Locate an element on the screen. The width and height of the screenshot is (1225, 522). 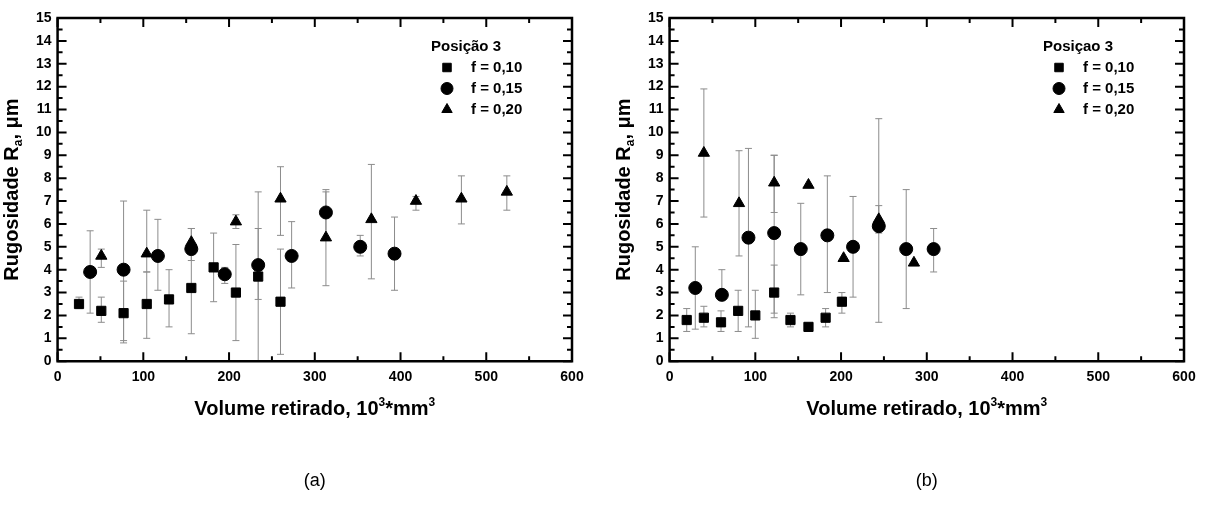
text: (a) is located at coordinates (314, 480).